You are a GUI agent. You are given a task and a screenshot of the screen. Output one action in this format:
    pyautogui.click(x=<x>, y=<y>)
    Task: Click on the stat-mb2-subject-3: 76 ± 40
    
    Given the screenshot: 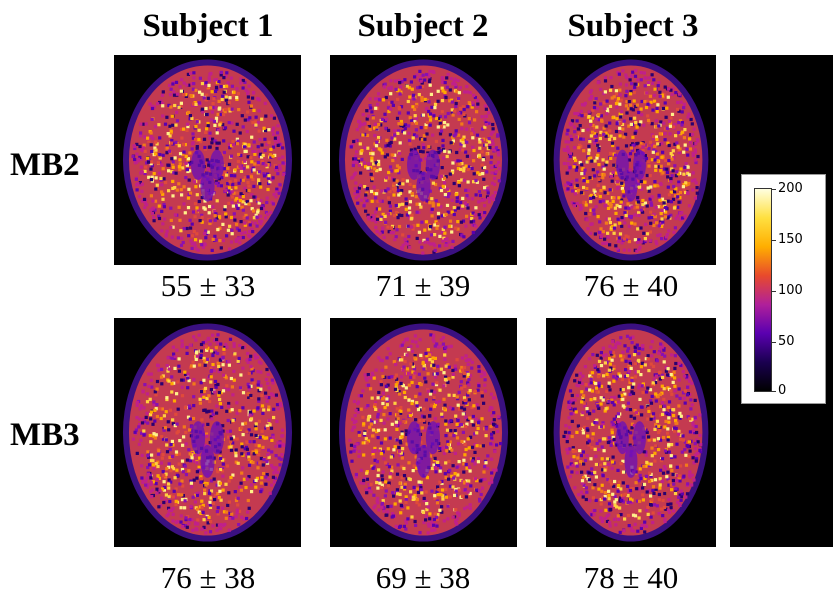 What is the action you would take?
    pyautogui.click(x=631, y=285)
    